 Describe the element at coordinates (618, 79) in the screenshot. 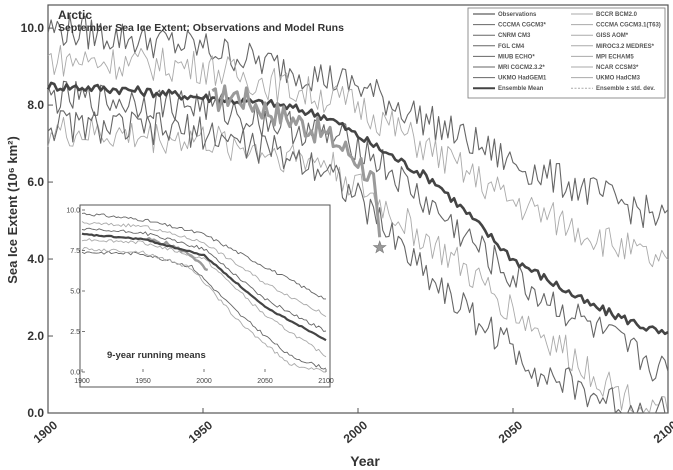

I see `legend-entry: UKMO HadCM3` at that location.